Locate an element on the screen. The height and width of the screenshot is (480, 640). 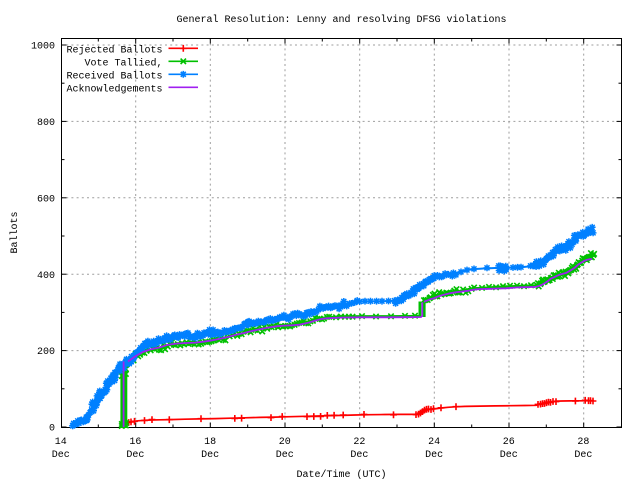
svg-text: Vote Tallied, is located at coordinates (123, 63).